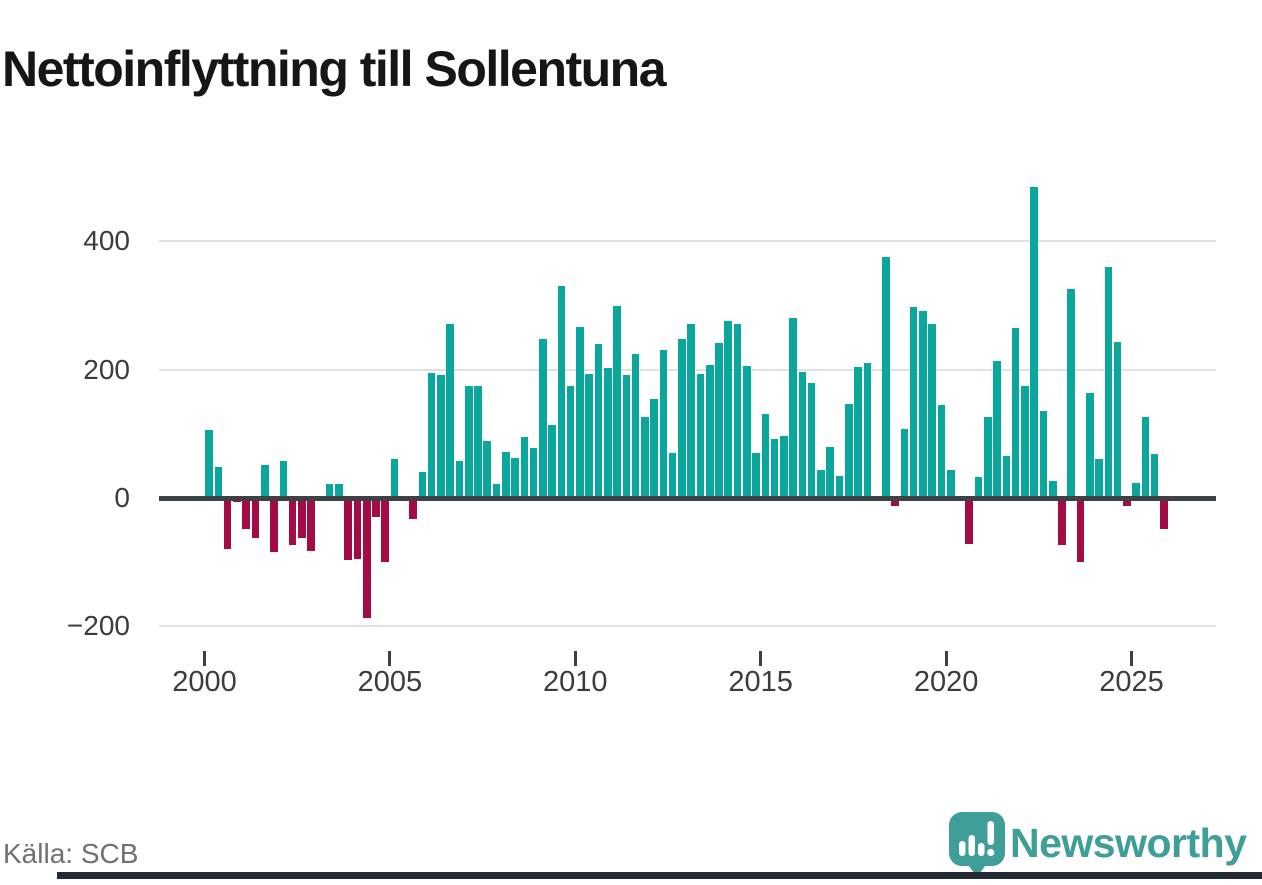 The height and width of the screenshot is (885, 1262). Describe the element at coordinates (978, 487) in the screenshot. I see `bar-2020-Q4` at that location.